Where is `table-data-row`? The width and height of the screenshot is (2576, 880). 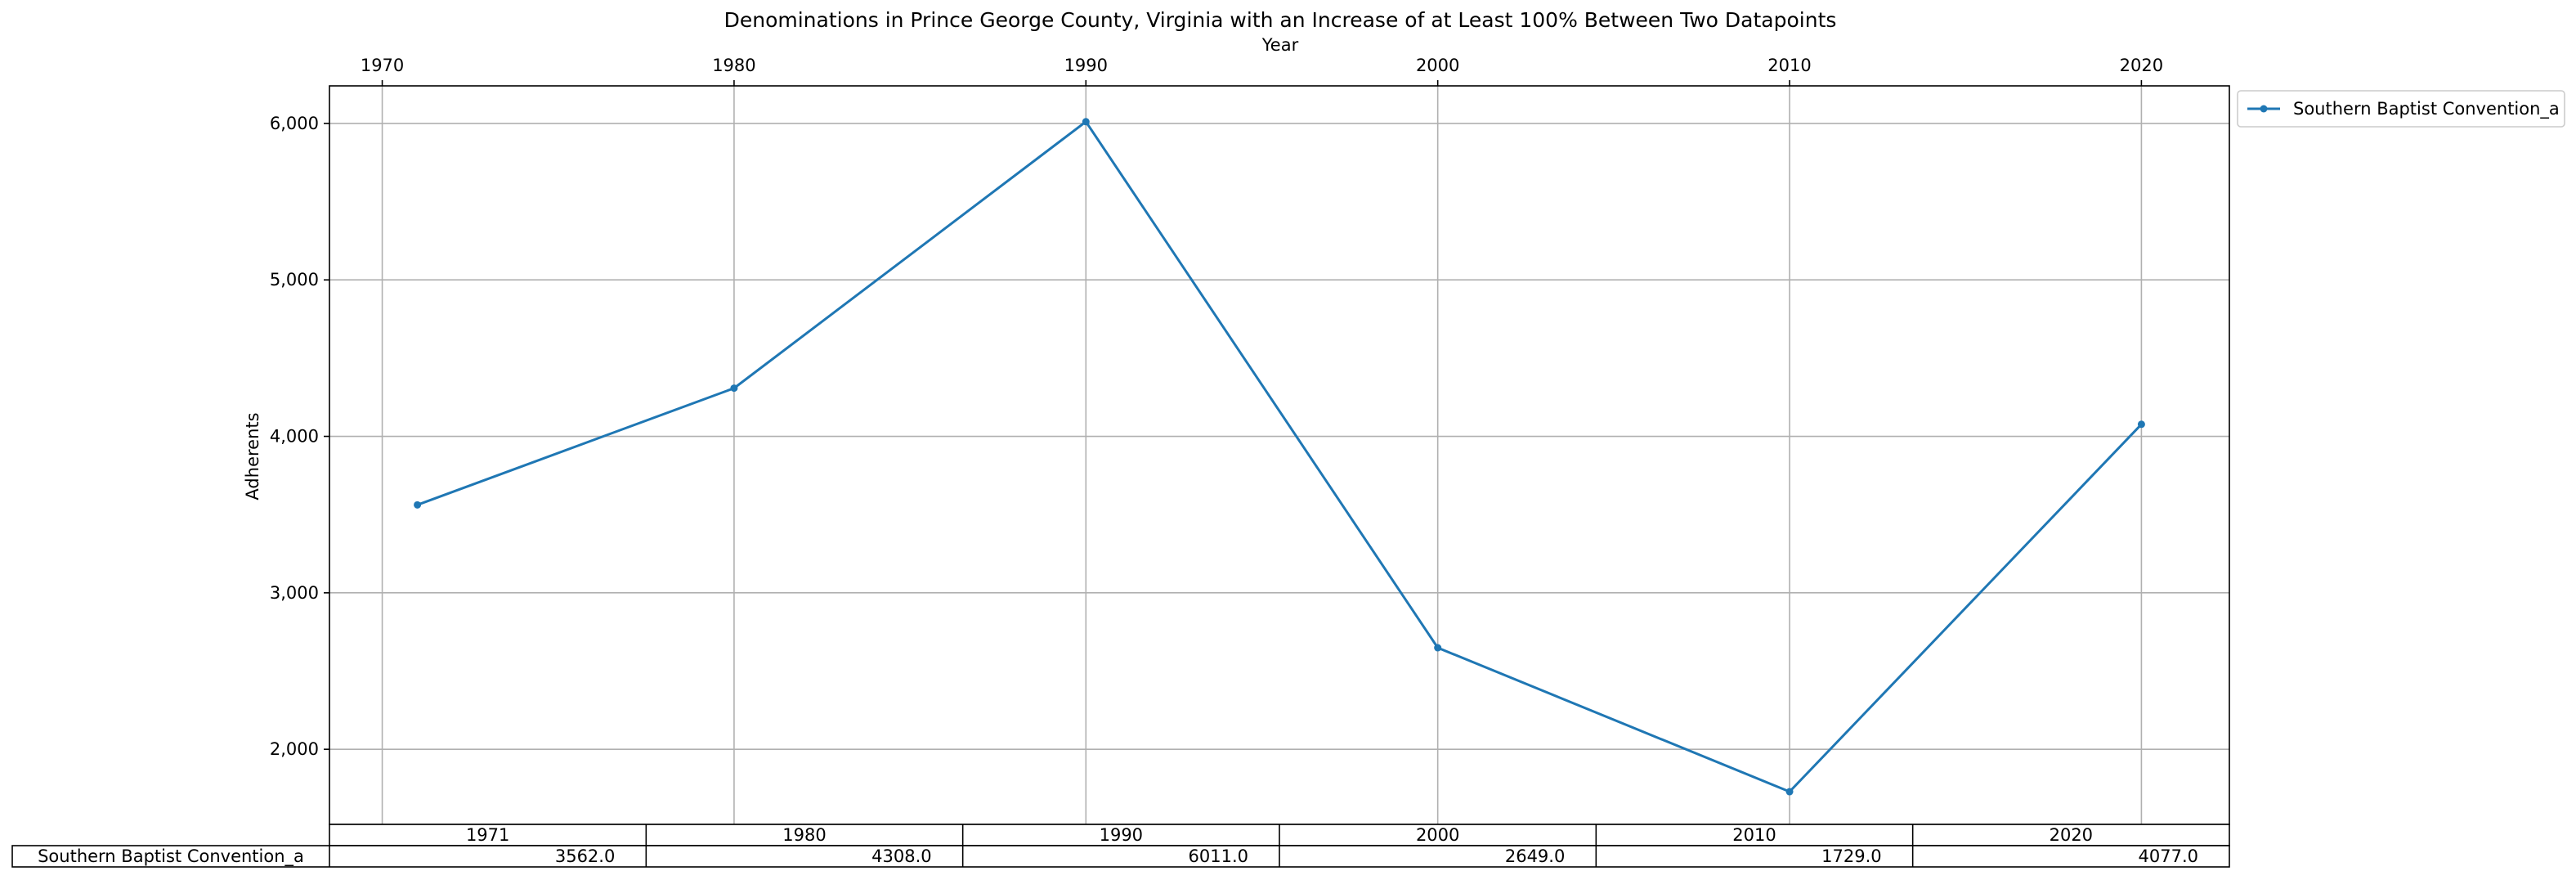 table-data-row is located at coordinates (1121, 856).